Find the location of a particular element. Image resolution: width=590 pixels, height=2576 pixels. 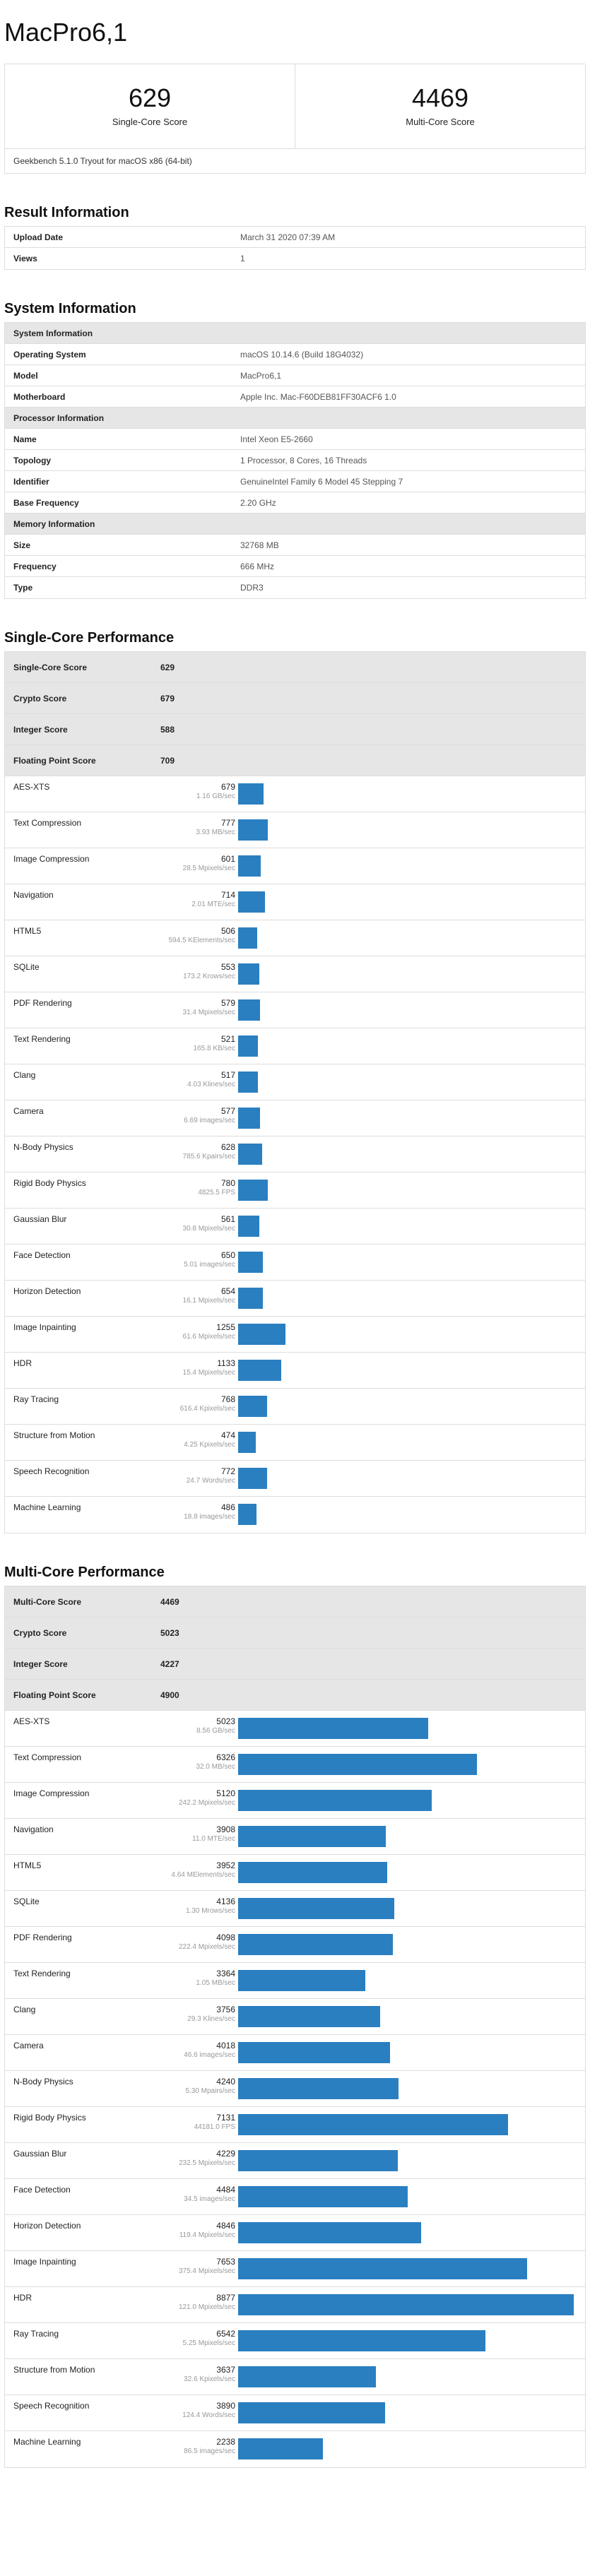

system-row: Frequency 666 MHz is located at coordinates (295, 566).